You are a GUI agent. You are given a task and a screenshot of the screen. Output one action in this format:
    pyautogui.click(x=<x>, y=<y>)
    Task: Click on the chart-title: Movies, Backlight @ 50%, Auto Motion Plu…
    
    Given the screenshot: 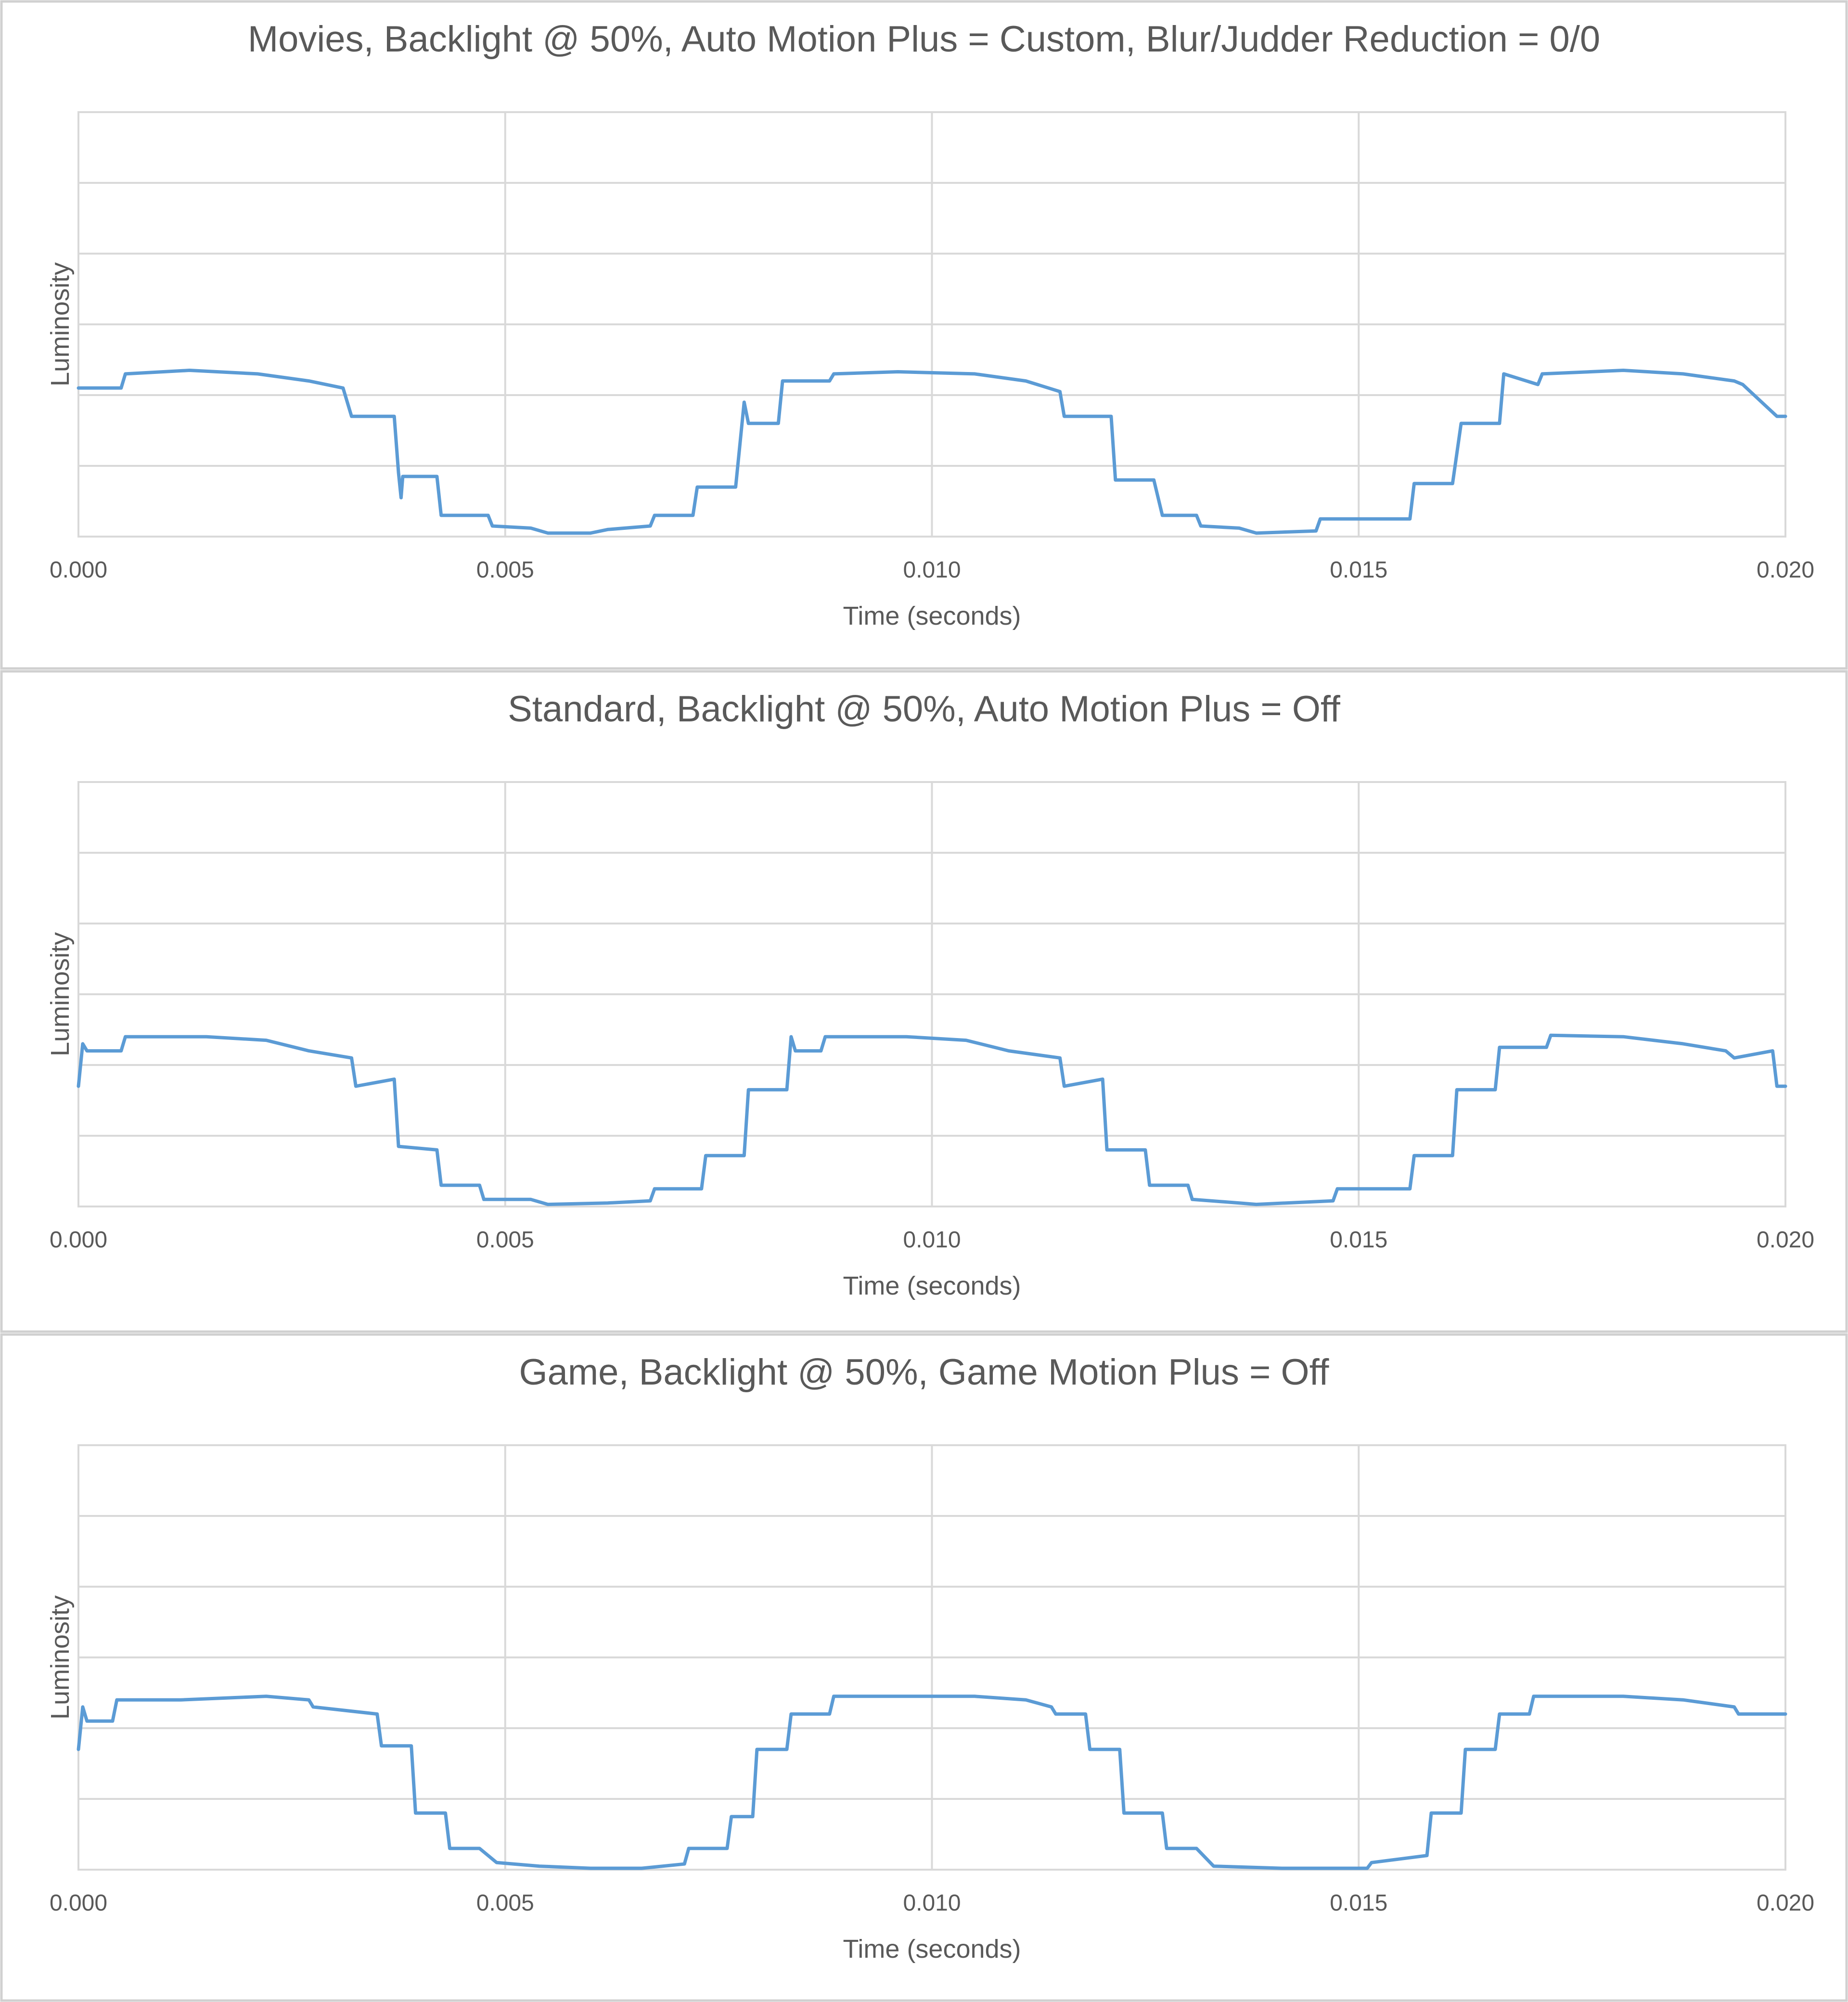 What is the action you would take?
    pyautogui.click(x=924, y=39)
    